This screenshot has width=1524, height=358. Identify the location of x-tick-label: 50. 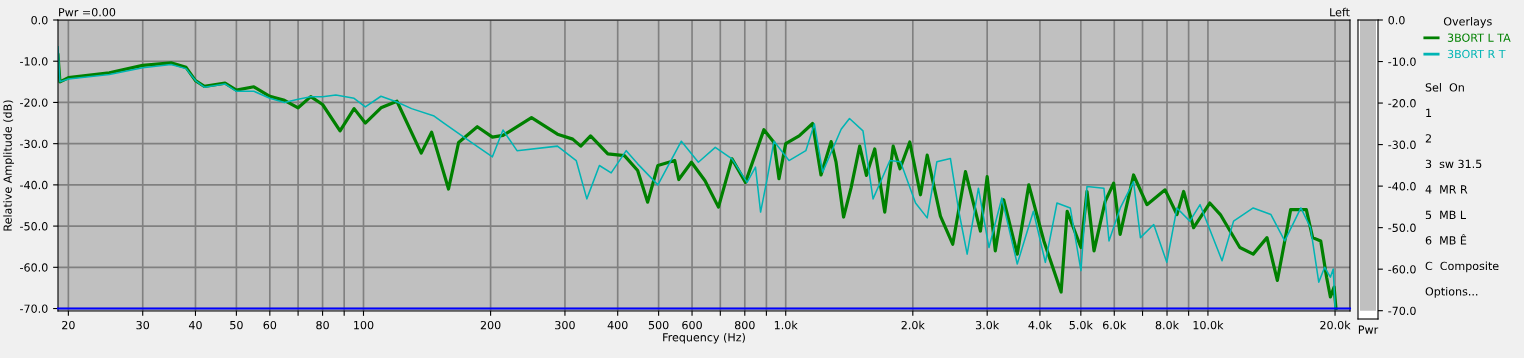
(236, 325).